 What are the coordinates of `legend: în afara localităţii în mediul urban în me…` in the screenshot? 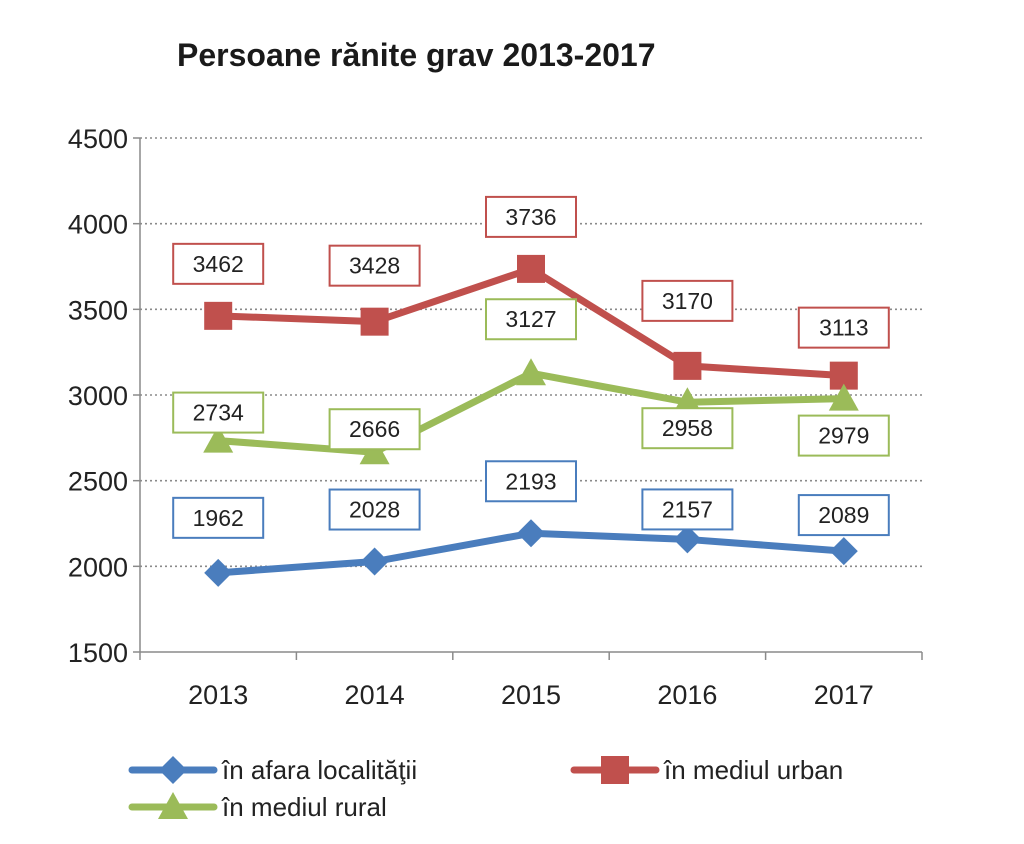 It's located at (485, 788).